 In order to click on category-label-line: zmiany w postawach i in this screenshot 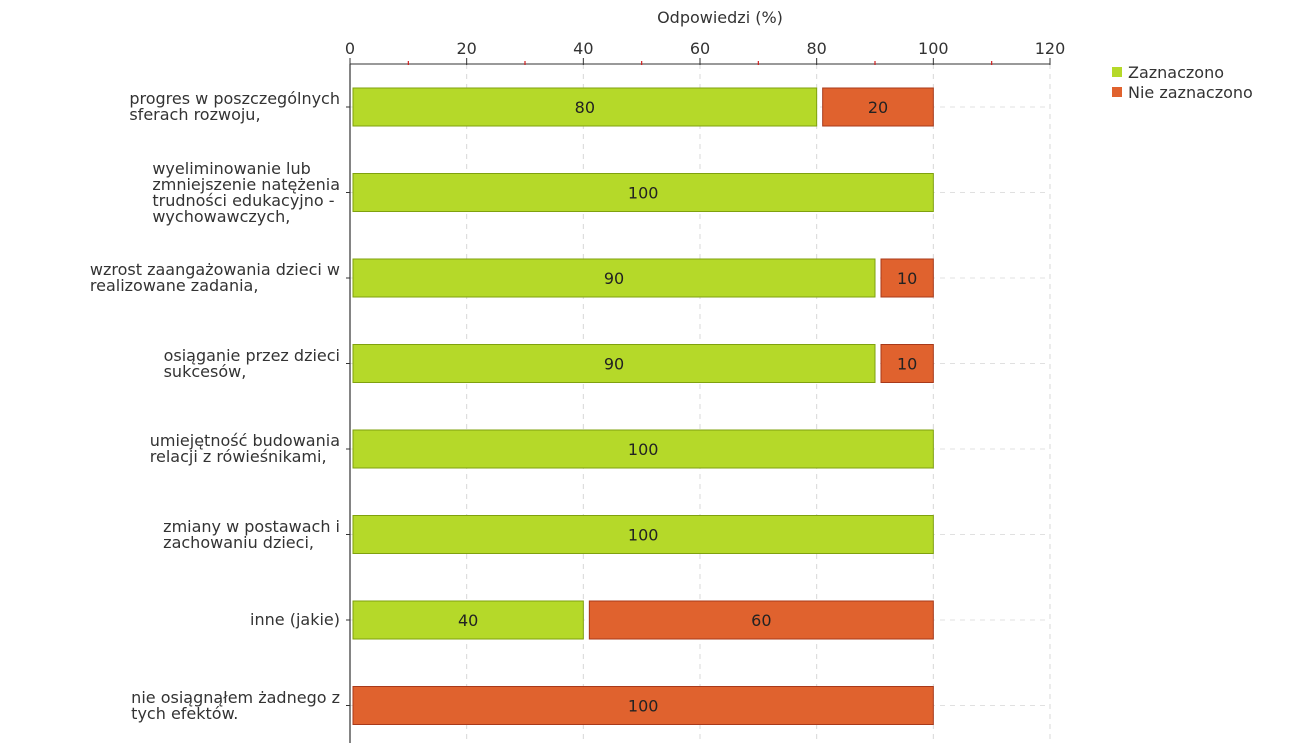, I will do `click(251, 526)`.